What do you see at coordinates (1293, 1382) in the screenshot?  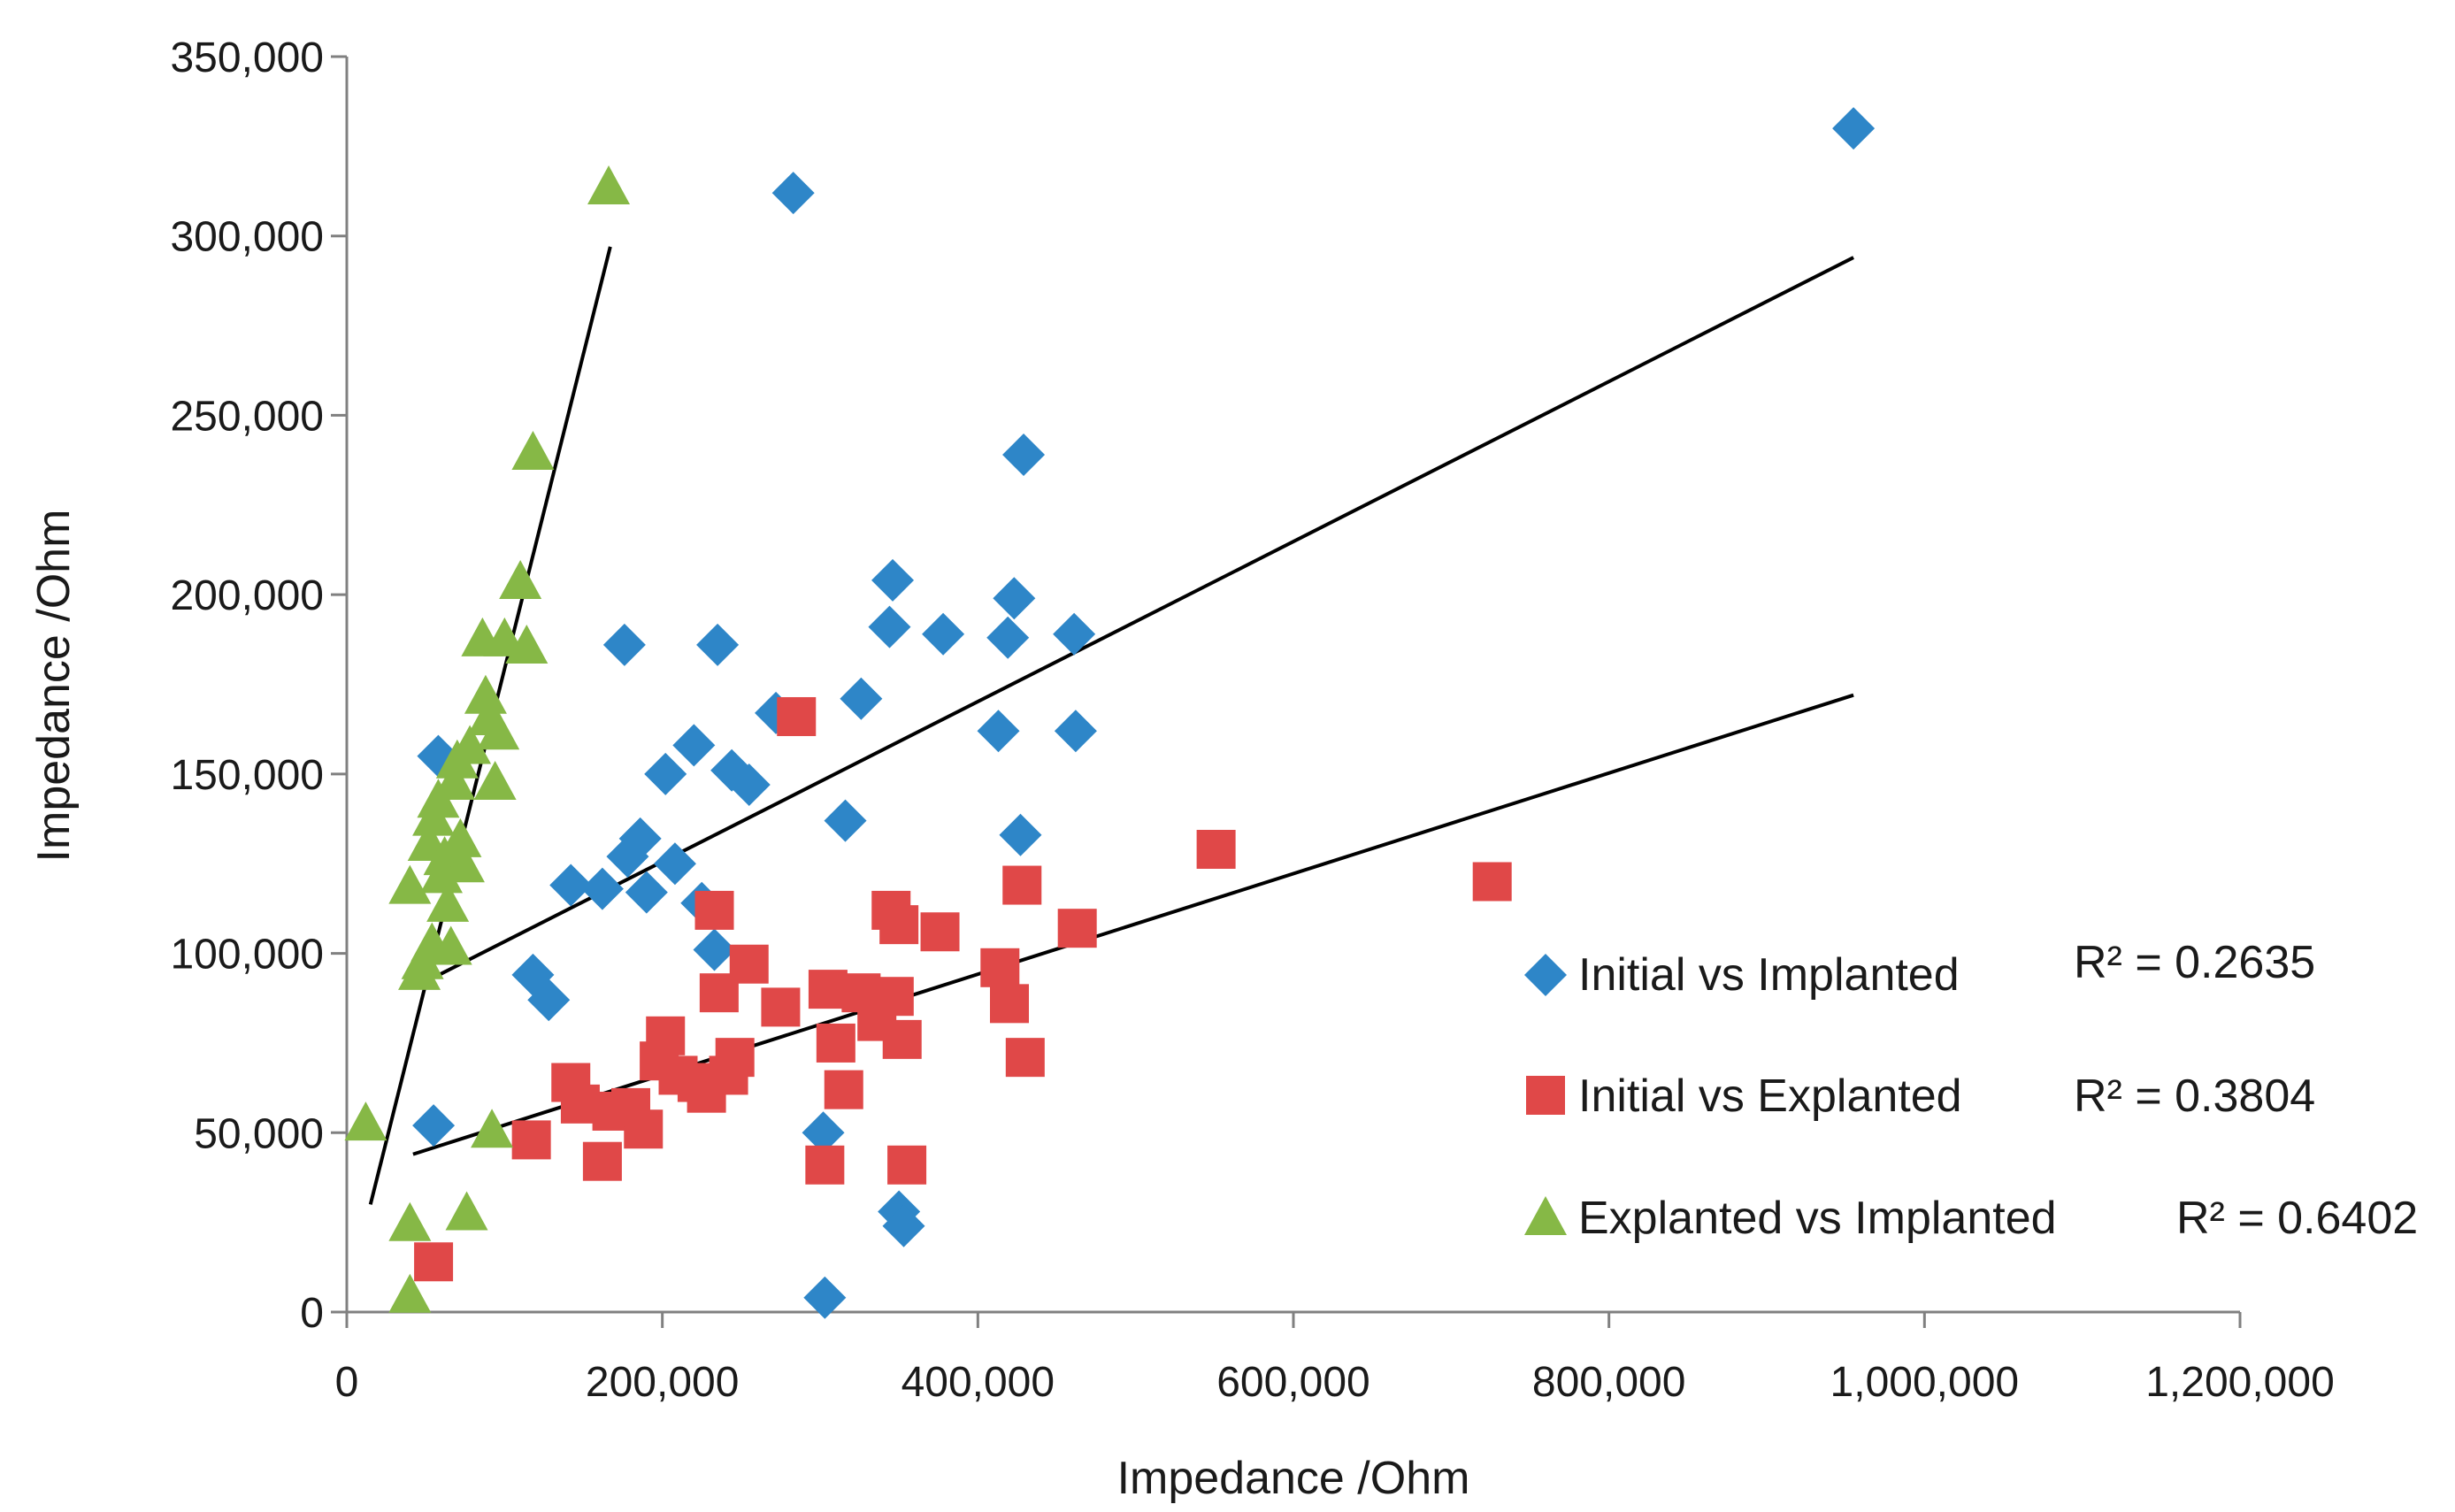 I see `x-tick-label: 600,000` at bounding box center [1293, 1382].